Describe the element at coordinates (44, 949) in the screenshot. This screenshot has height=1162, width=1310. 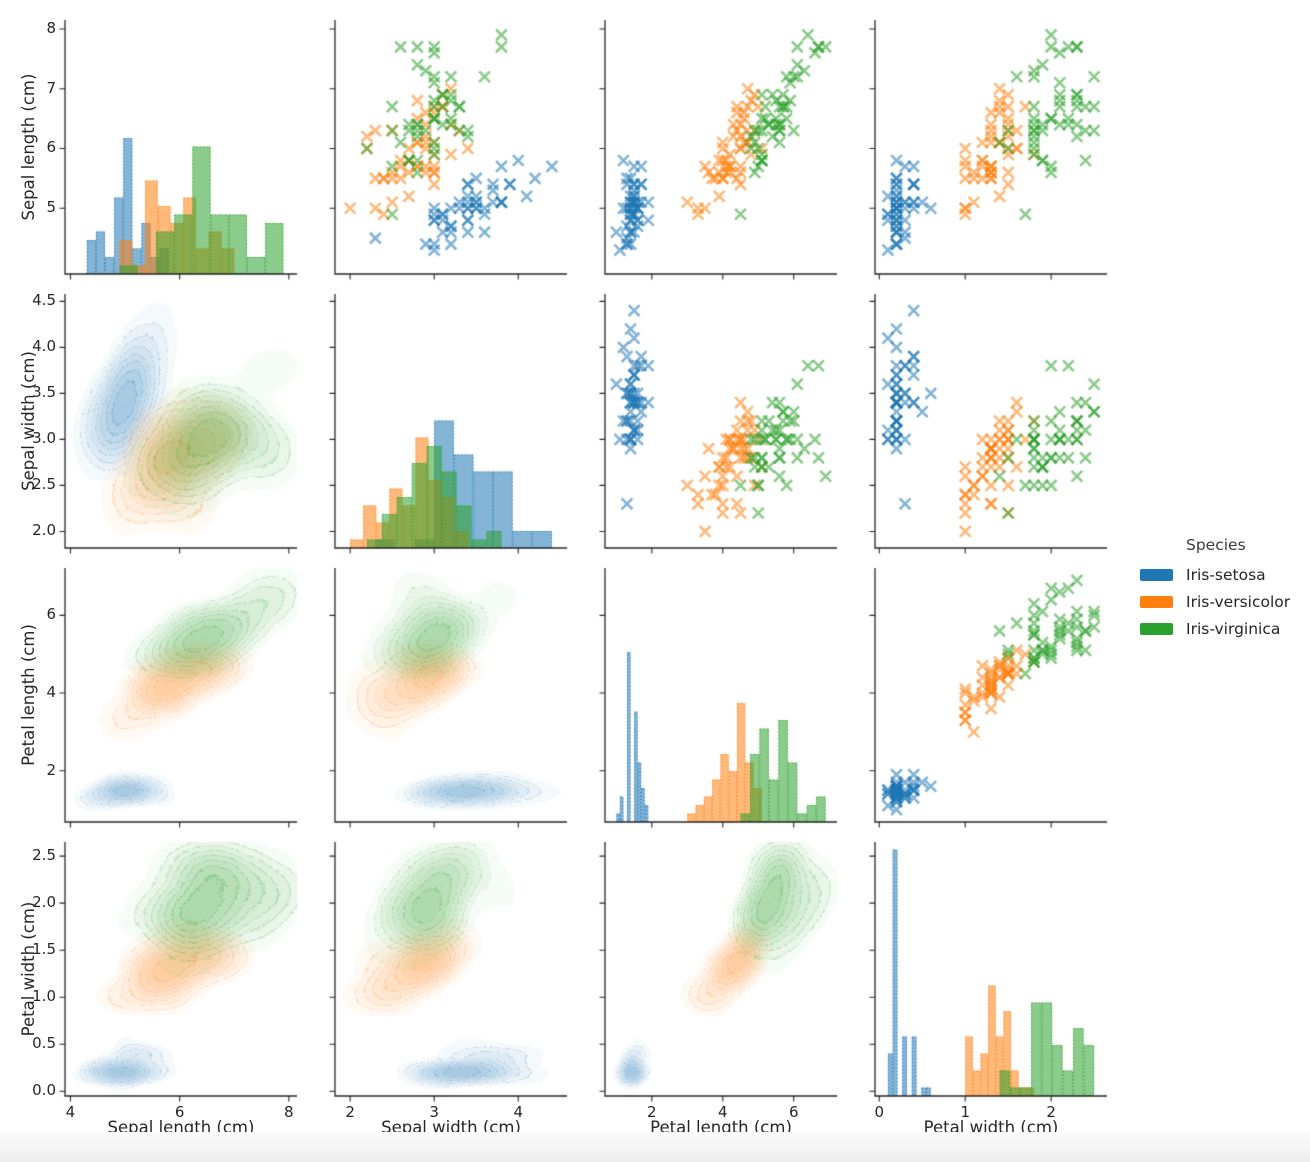
I see `y-tick-label: 1.5` at that location.